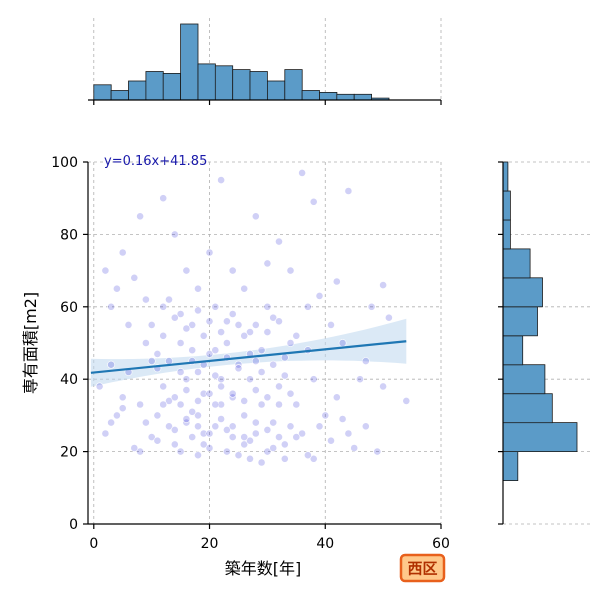 The height and width of the screenshot is (600, 600). Describe the element at coordinates (210, 544) in the screenshot. I see `x-tick-label: 20` at that location.